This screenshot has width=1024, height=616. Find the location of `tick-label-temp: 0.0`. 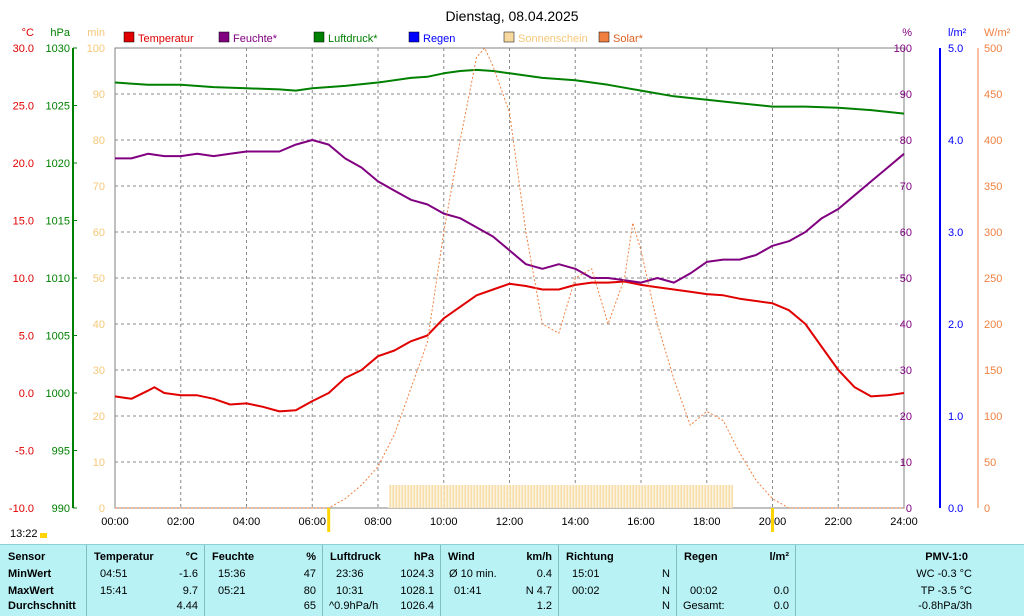

tick-label-temp: 0.0 is located at coordinates (26, 394).